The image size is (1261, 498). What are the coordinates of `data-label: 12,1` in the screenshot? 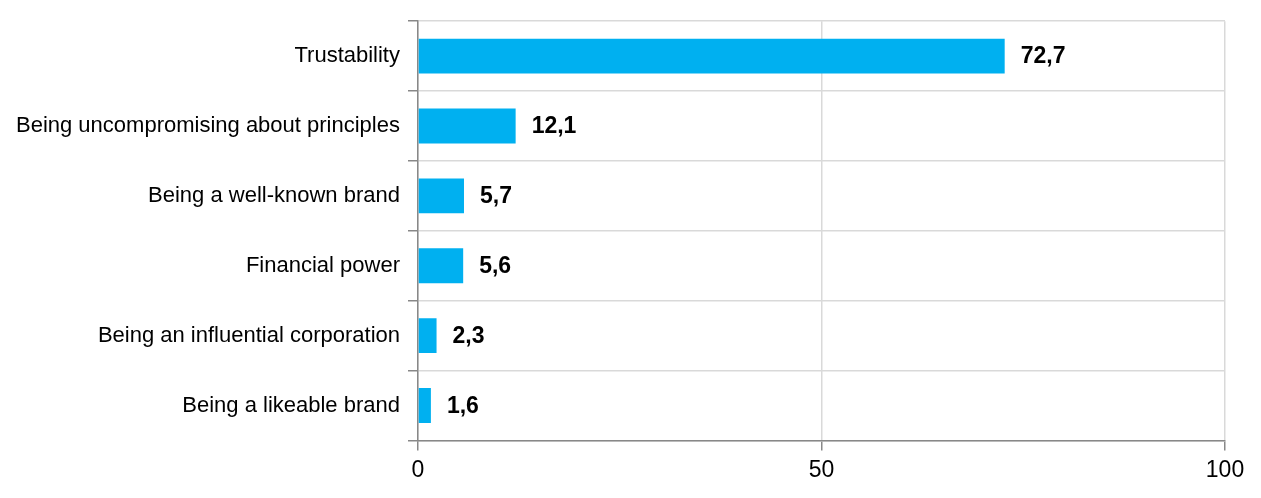 It's located at (554, 125).